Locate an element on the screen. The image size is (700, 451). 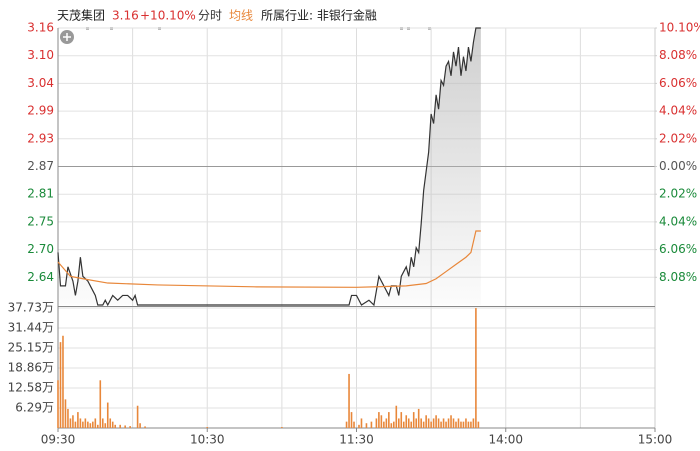
legend-price: 分时 is located at coordinates (210, 16).